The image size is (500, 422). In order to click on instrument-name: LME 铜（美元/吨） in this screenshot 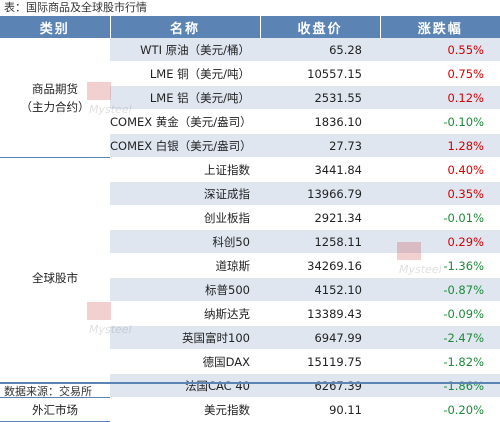, I will do `click(185, 73)`.